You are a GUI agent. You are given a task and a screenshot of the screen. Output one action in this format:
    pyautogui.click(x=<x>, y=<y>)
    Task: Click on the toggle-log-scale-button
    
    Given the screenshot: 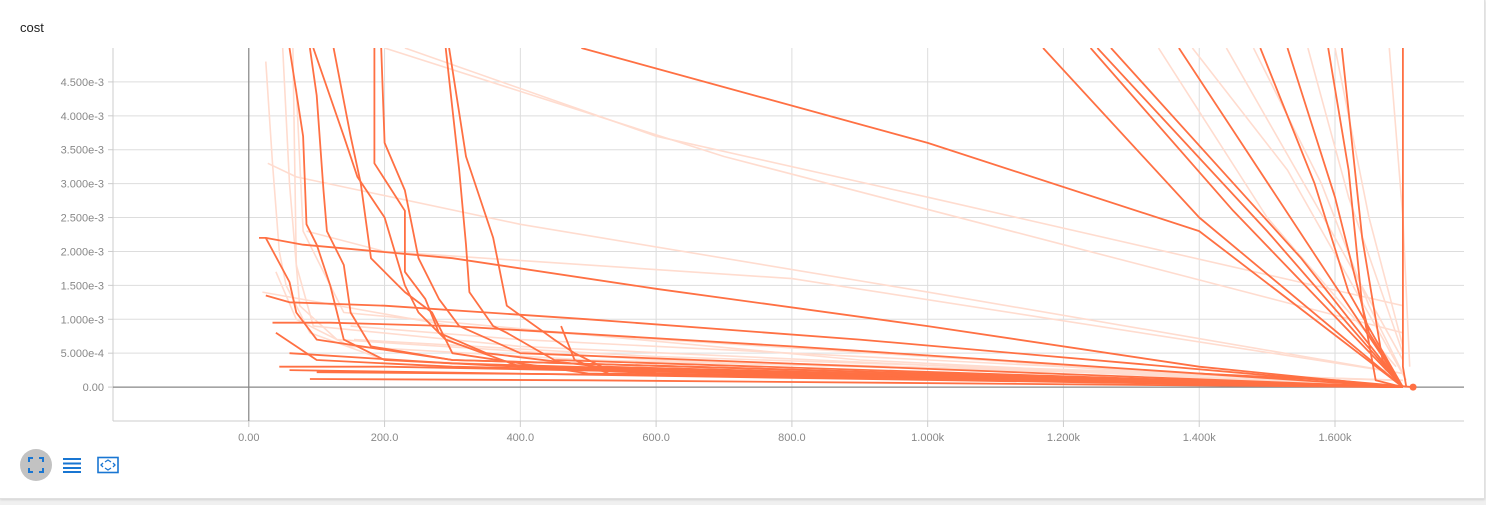 What is the action you would take?
    pyautogui.click(x=72, y=465)
    